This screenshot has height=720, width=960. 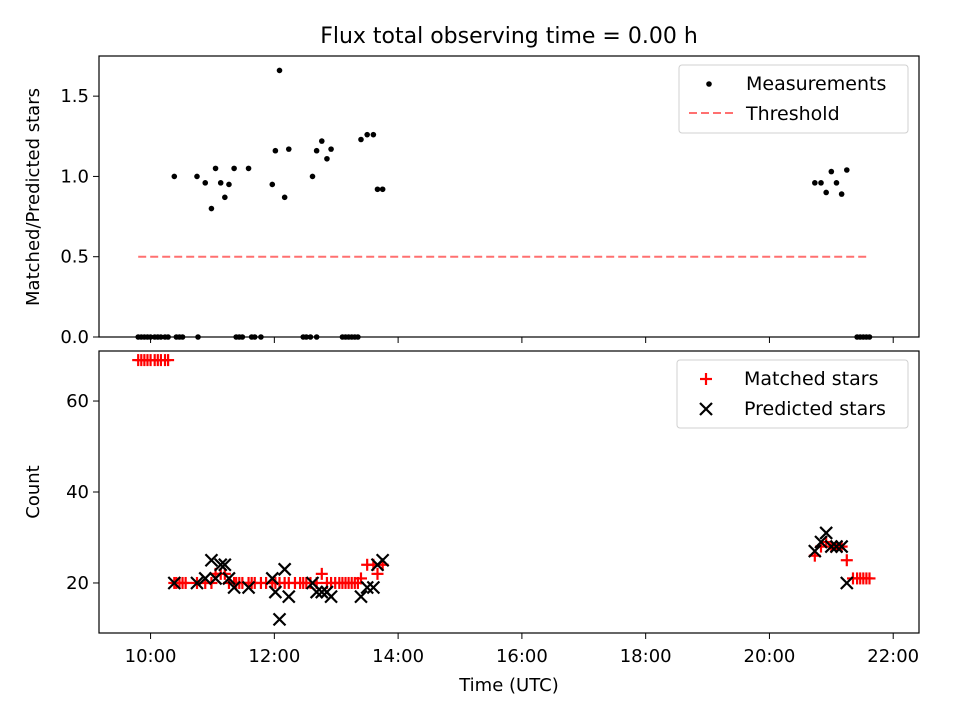 I want to click on x-axis-label: Time (UTC), so click(x=508, y=685).